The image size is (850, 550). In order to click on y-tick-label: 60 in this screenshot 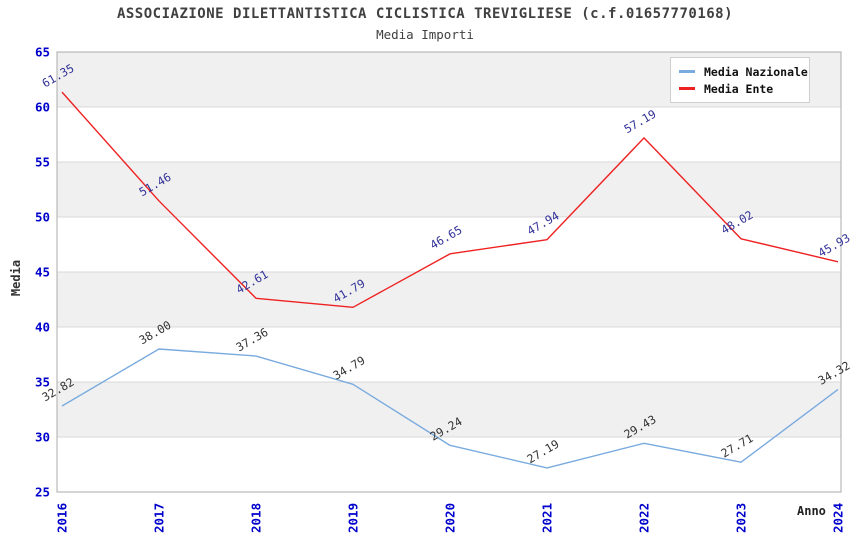, I will do `click(42, 107)`.